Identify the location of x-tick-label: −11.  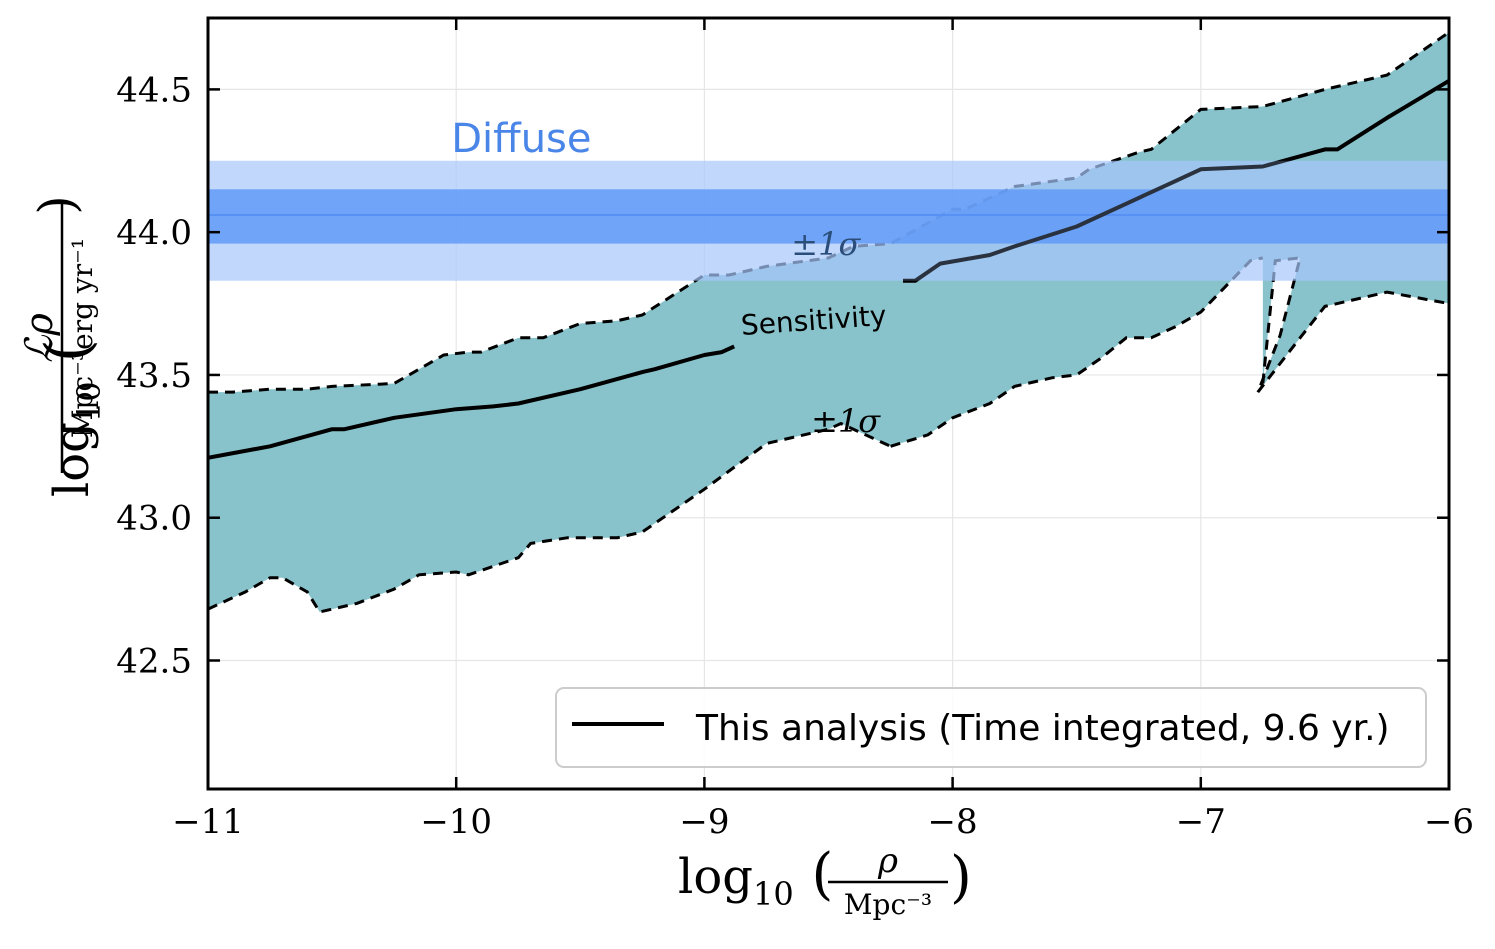
(208, 822).